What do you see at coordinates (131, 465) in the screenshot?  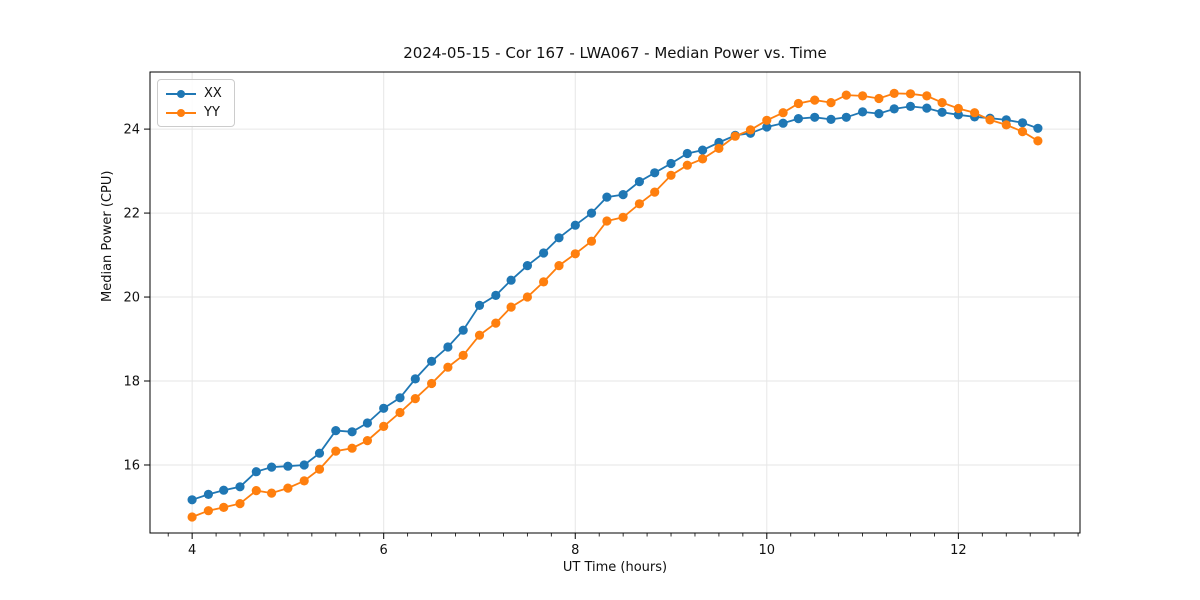 I see `y-tick-label: 16` at bounding box center [131, 465].